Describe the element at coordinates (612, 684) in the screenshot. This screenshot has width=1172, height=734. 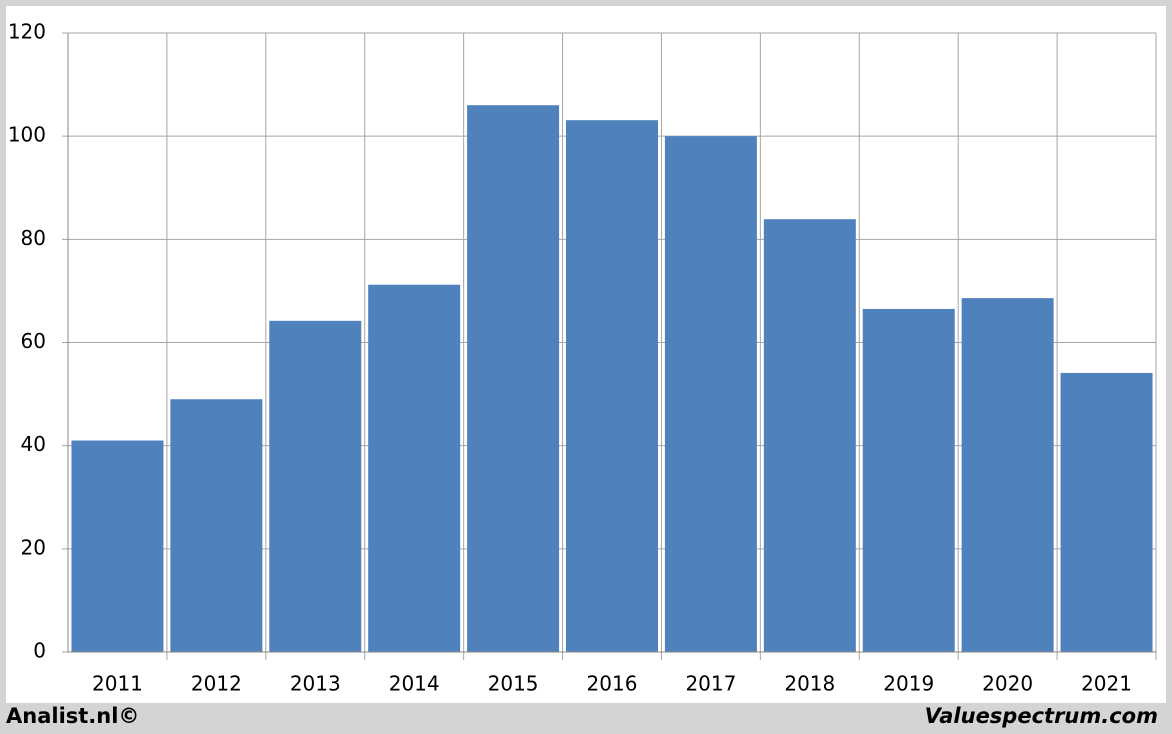
I see `x-tick-label: 2016` at that location.